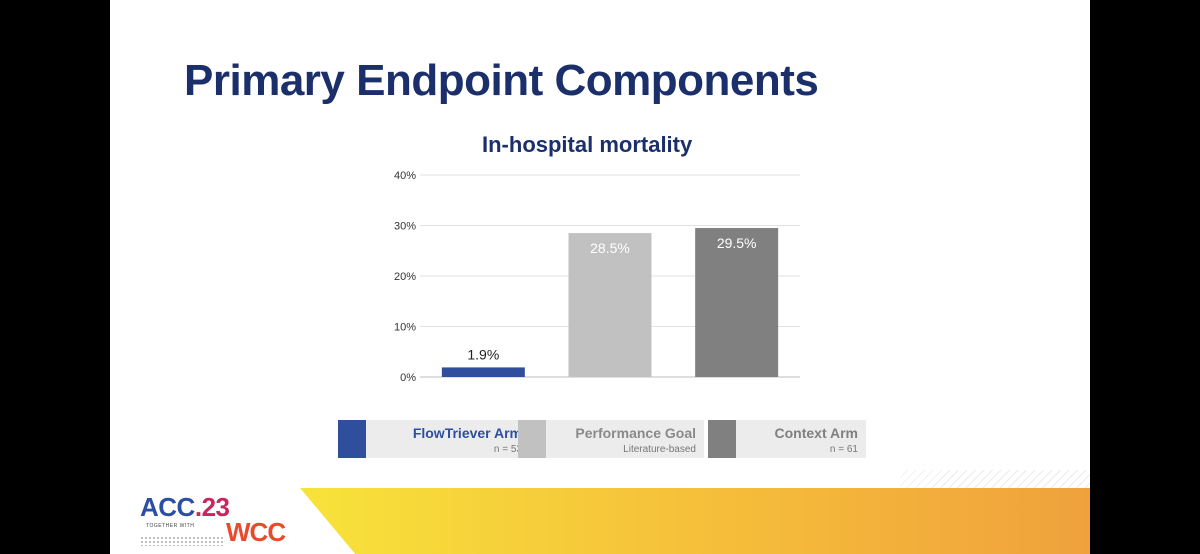  Describe the element at coordinates (610, 248) in the screenshot. I see `data-label: 28.5%` at that location.